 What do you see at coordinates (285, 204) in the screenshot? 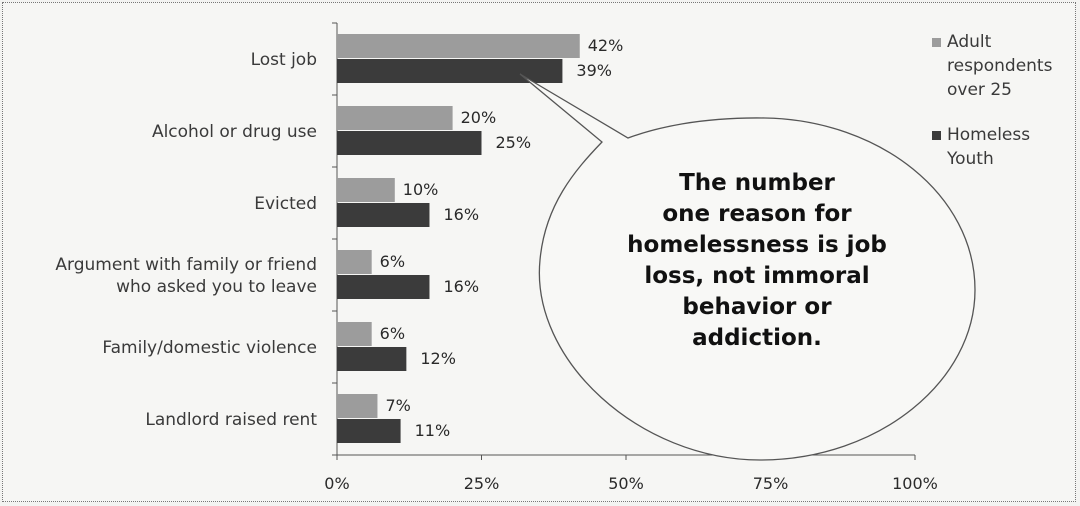
I see `category-label: Evicted` at bounding box center [285, 204].